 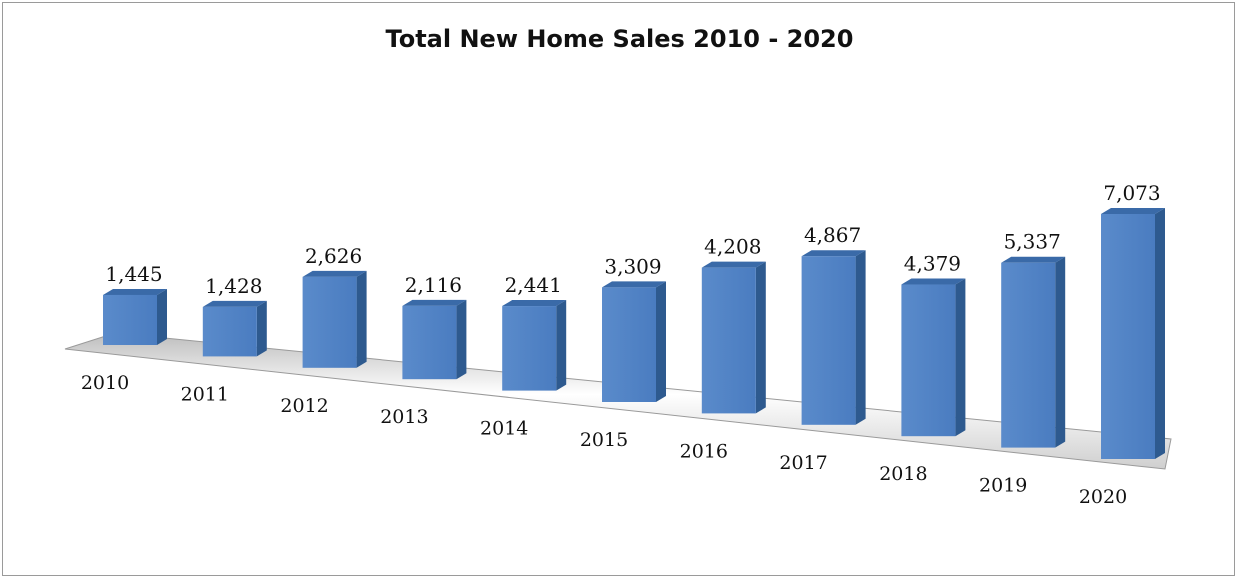 I want to click on x-tick-label-2011: 2011, so click(x=205, y=394).